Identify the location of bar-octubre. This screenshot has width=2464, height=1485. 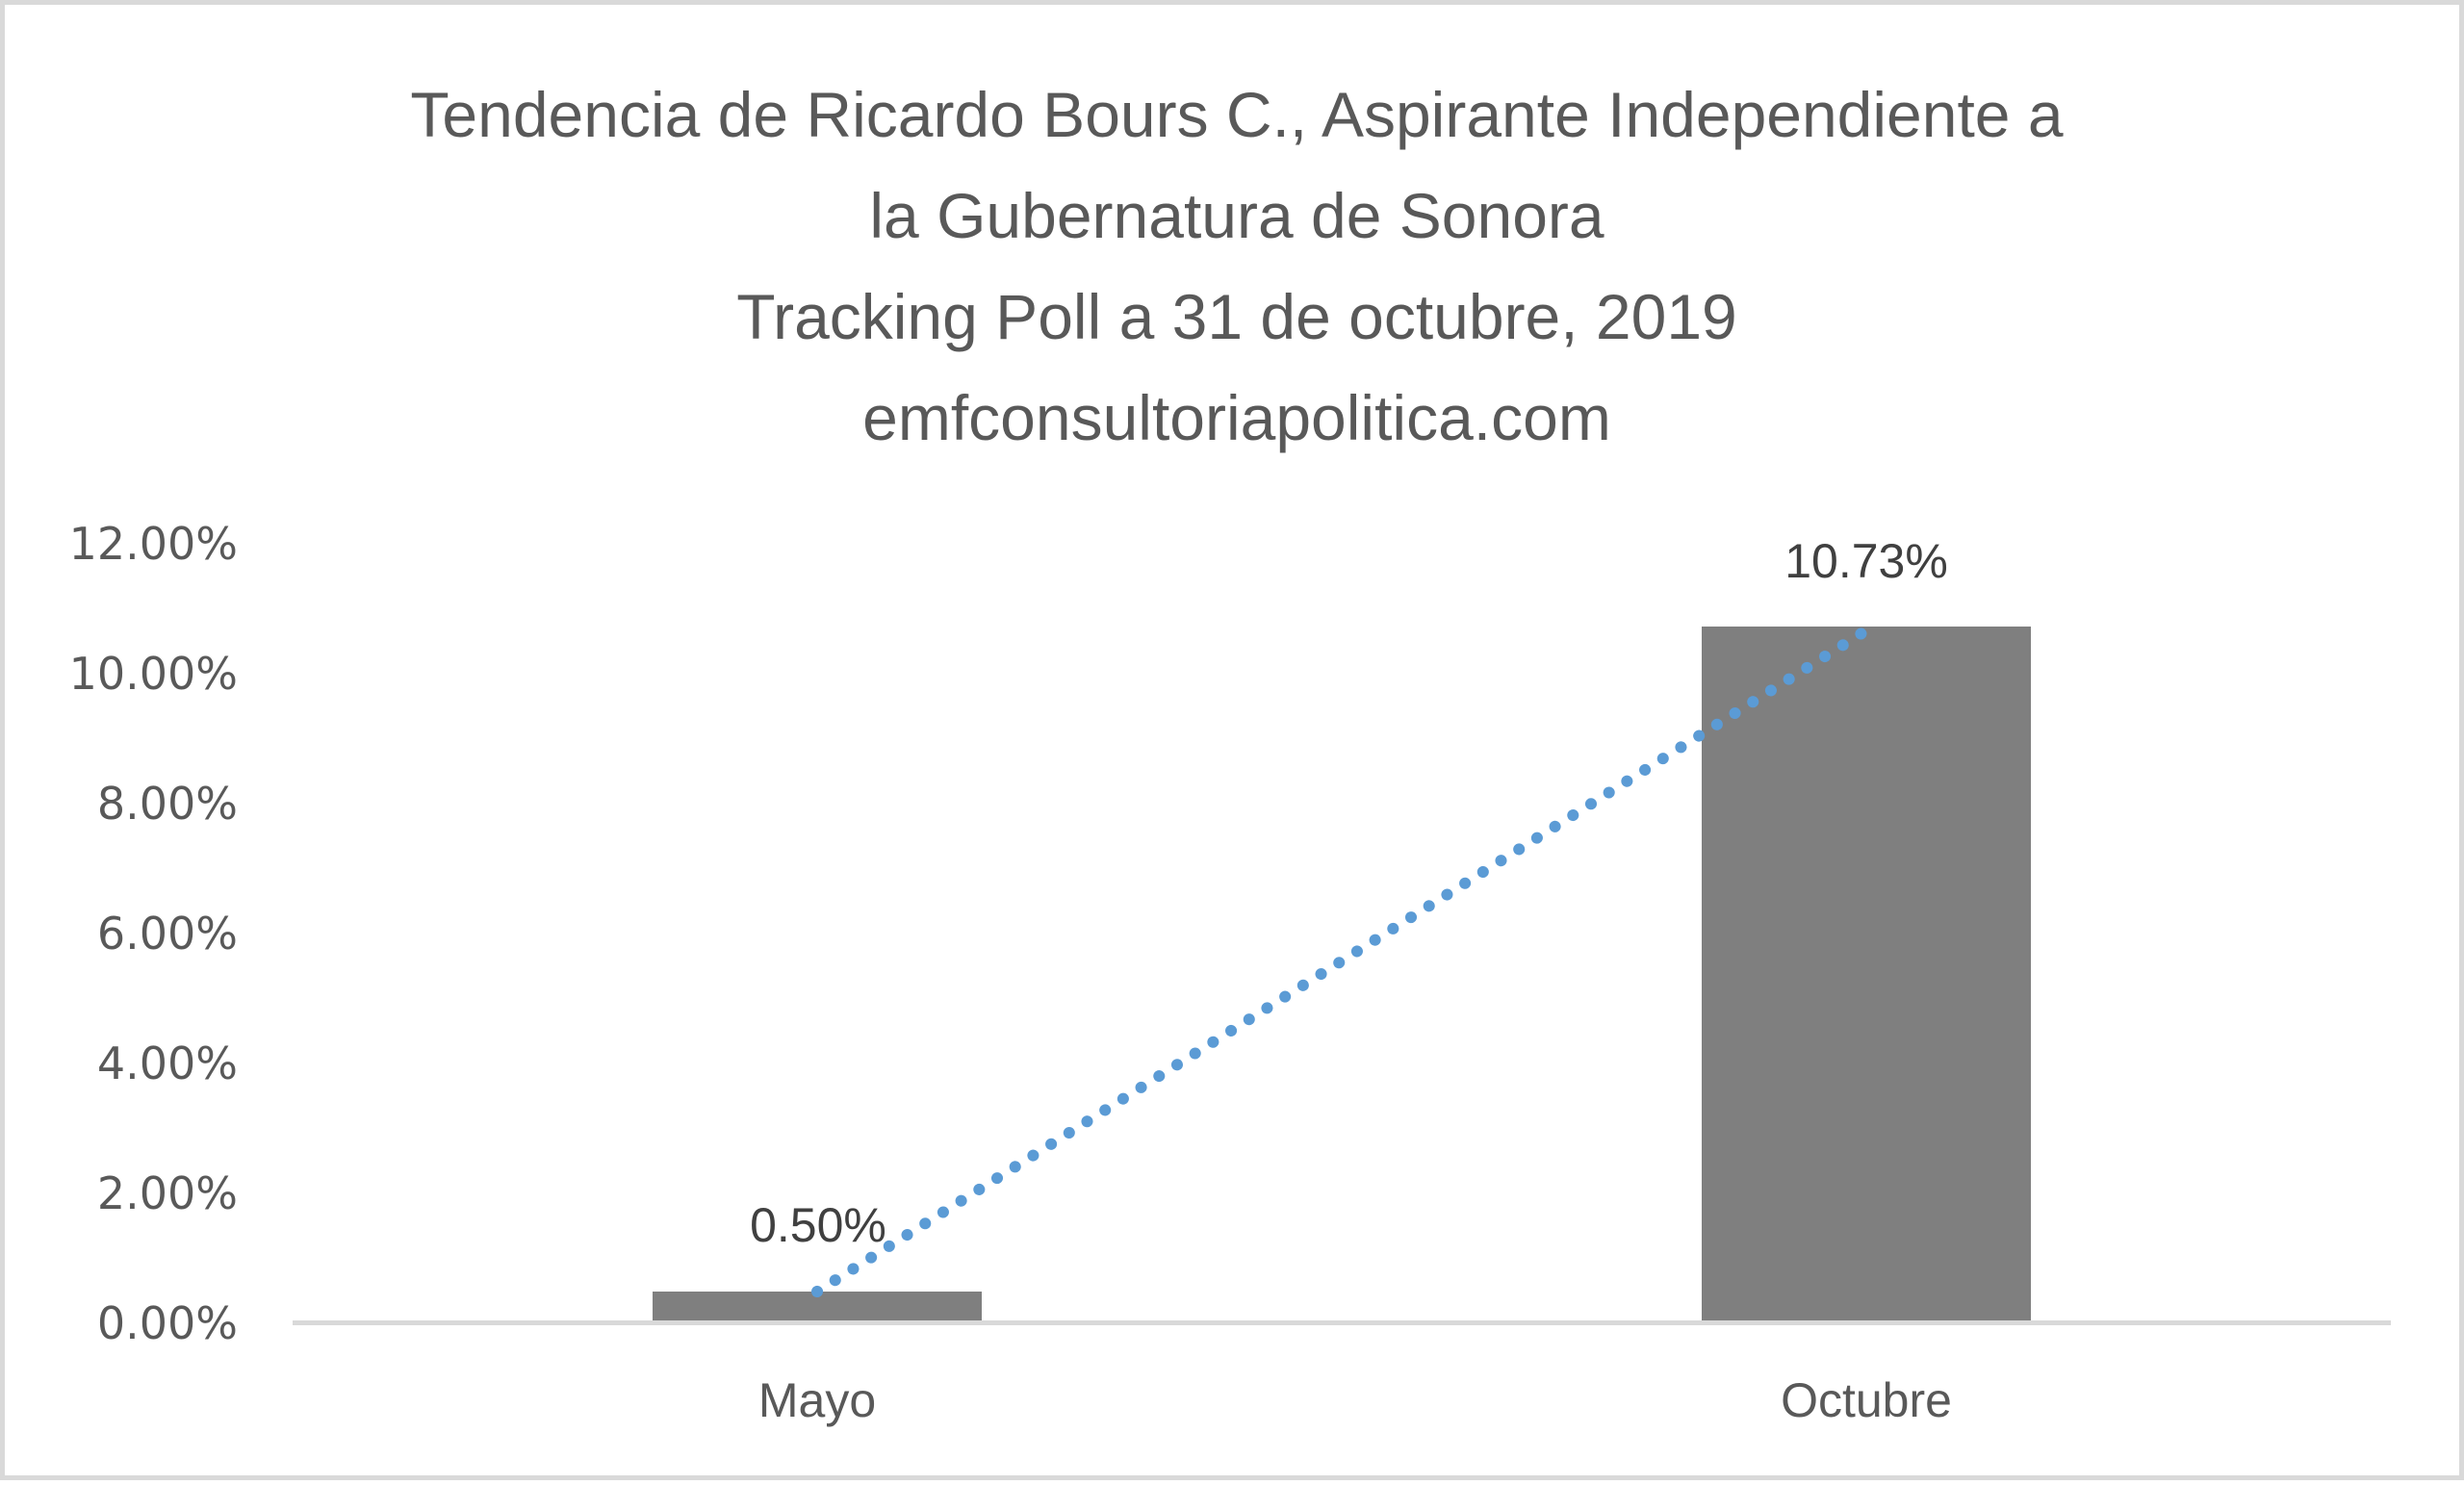
(1866, 974).